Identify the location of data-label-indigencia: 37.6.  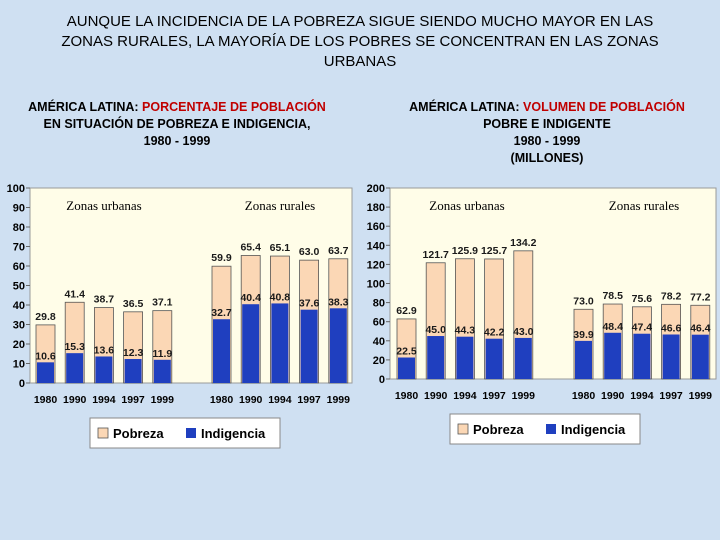
(309, 304).